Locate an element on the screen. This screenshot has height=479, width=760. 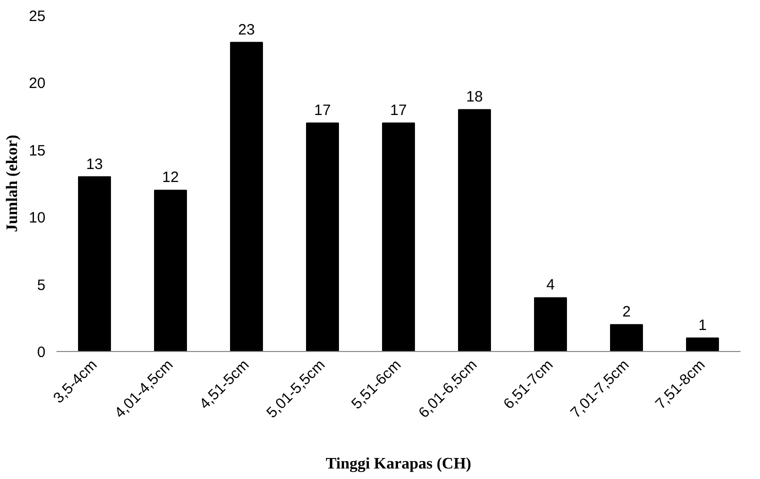
data-label: 23 is located at coordinates (246, 29).